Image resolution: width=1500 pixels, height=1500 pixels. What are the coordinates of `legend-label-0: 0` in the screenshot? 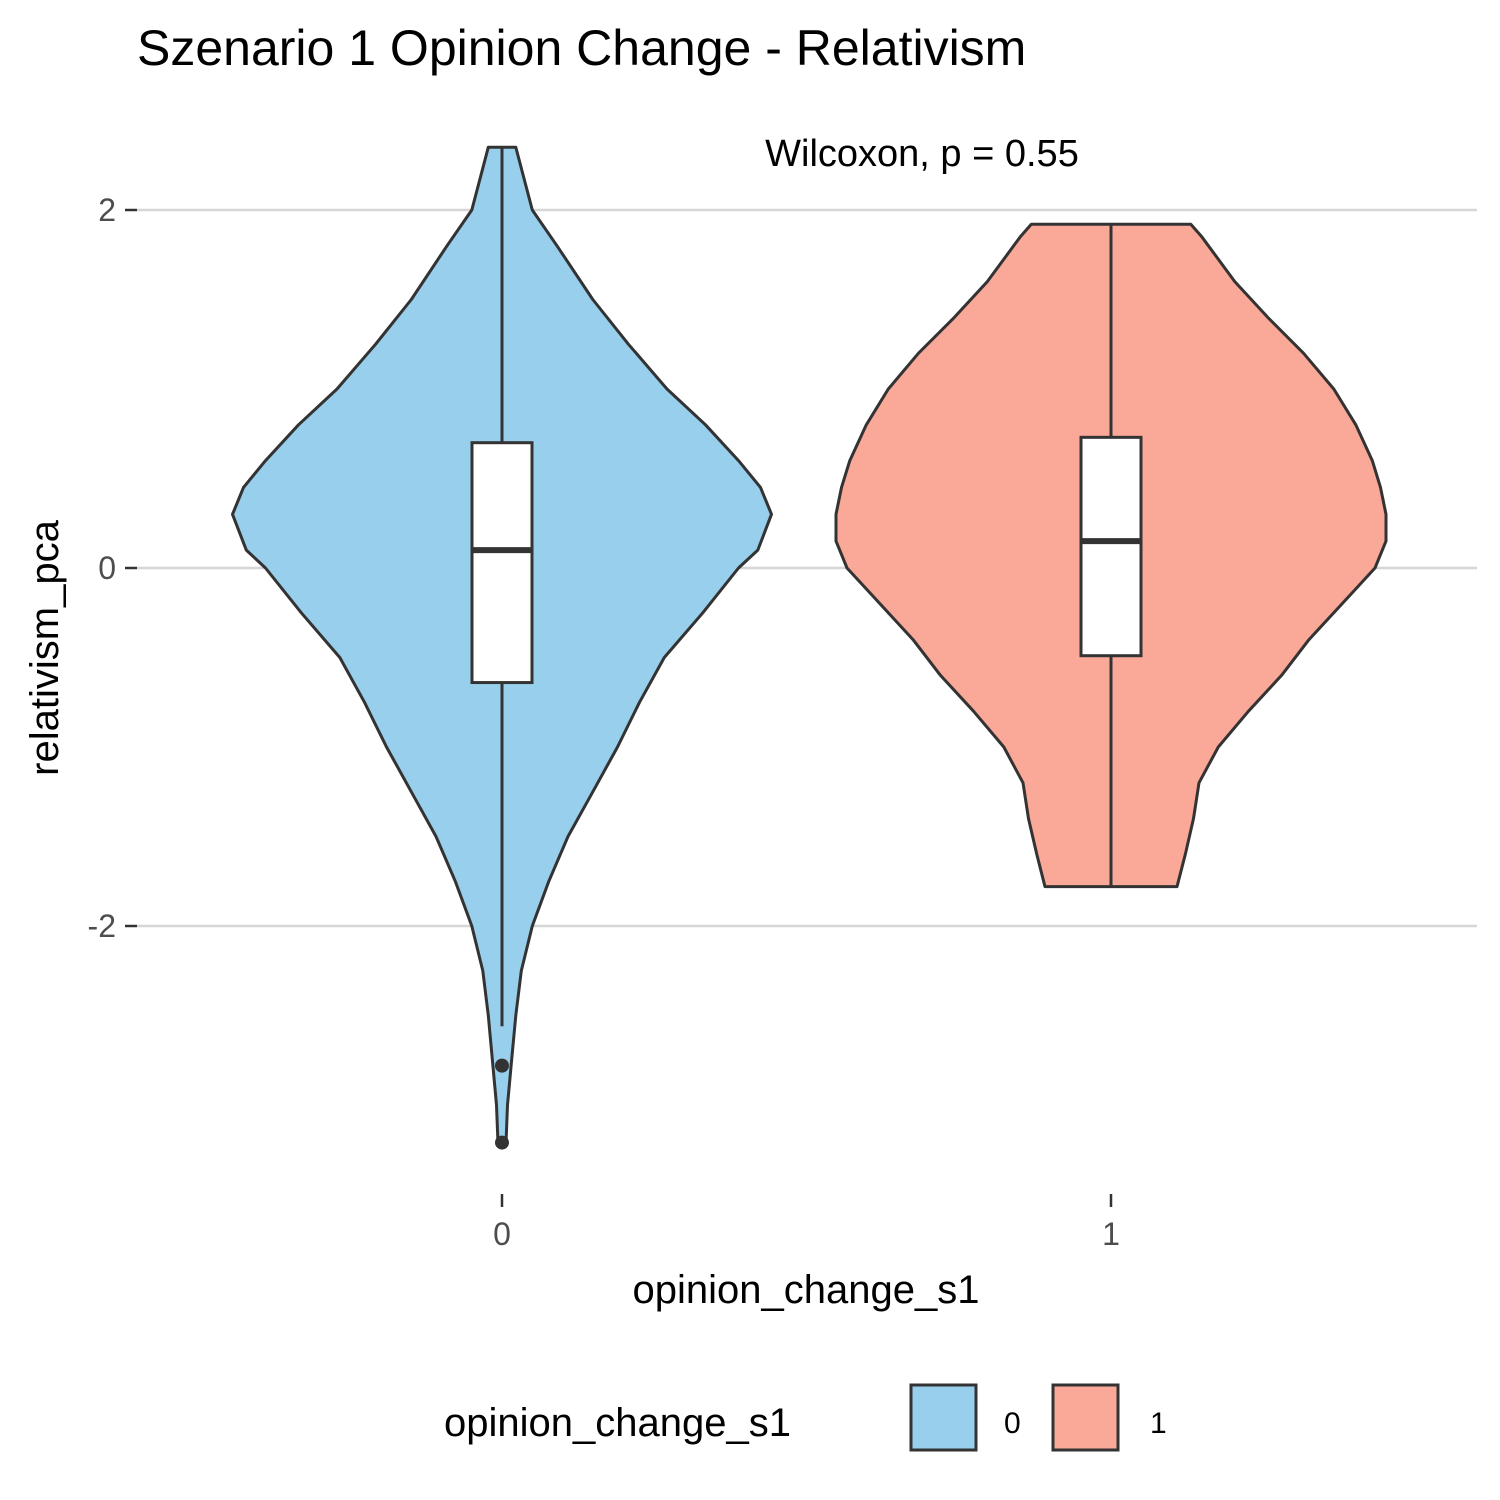 It's located at (1012, 1423).